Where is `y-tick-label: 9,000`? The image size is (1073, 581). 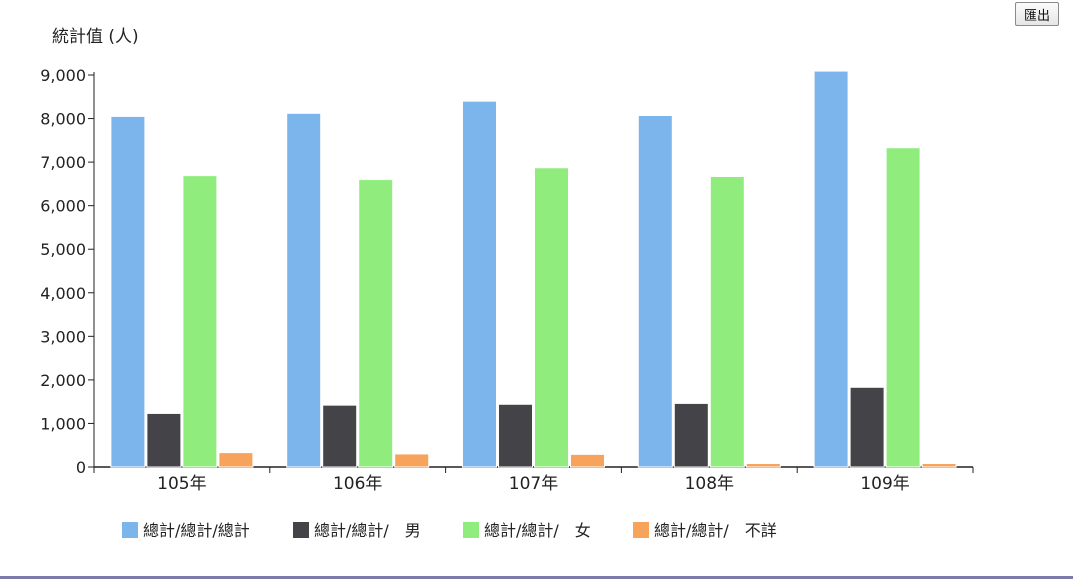 y-tick-label: 9,000 is located at coordinates (63, 75).